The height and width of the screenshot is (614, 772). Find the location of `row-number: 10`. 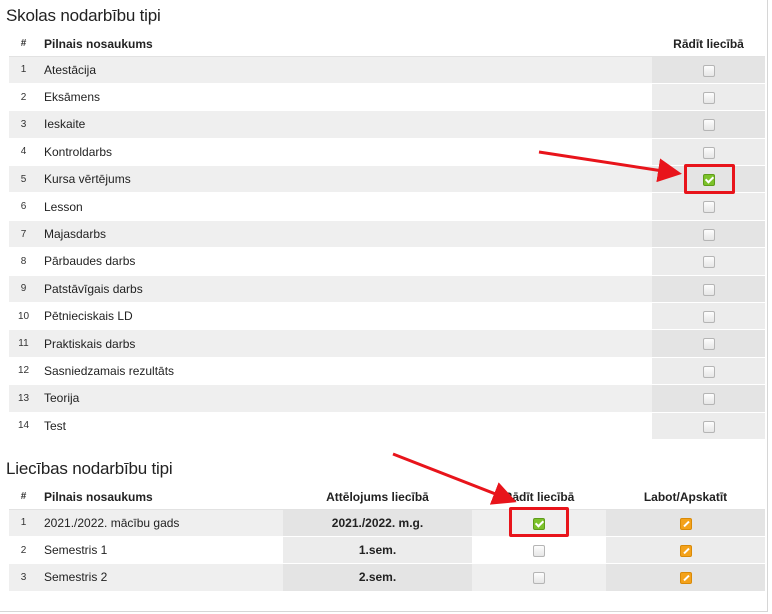

row-number: 10 is located at coordinates (23, 316).